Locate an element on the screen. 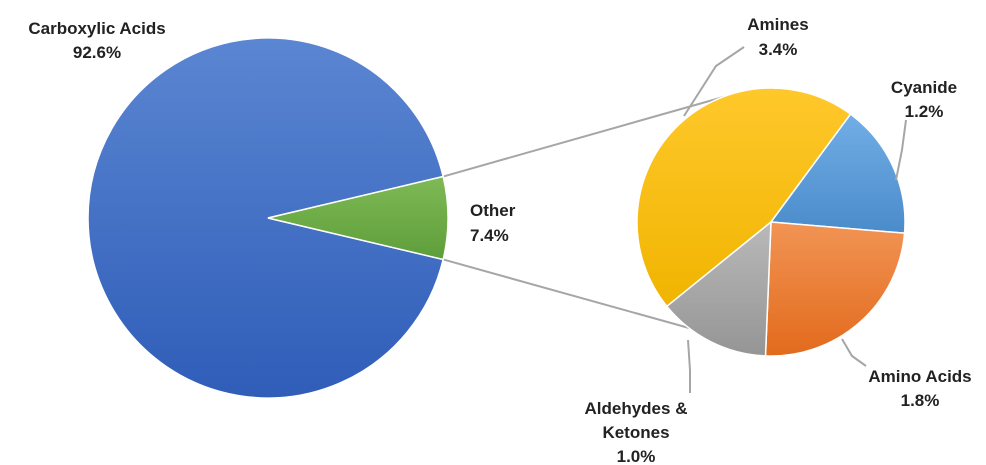 This screenshot has height=465, width=986. label-aldehydes-and: Aldehydes & is located at coordinates (636, 408).